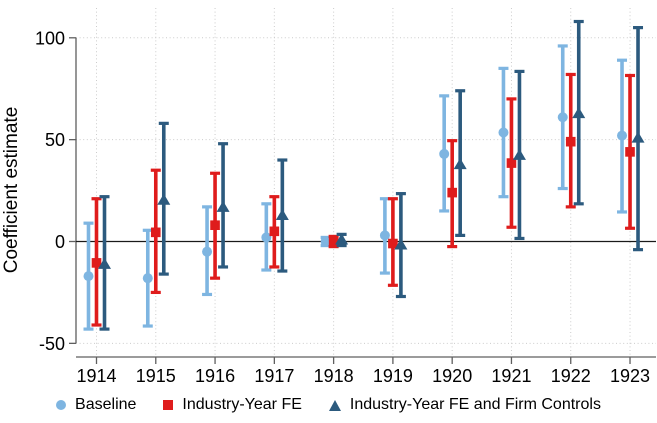 Image resolution: width=657 pixels, height=423 pixels. Describe the element at coordinates (215, 376) in the screenshot. I see `x-tick-label: 1916` at that location.